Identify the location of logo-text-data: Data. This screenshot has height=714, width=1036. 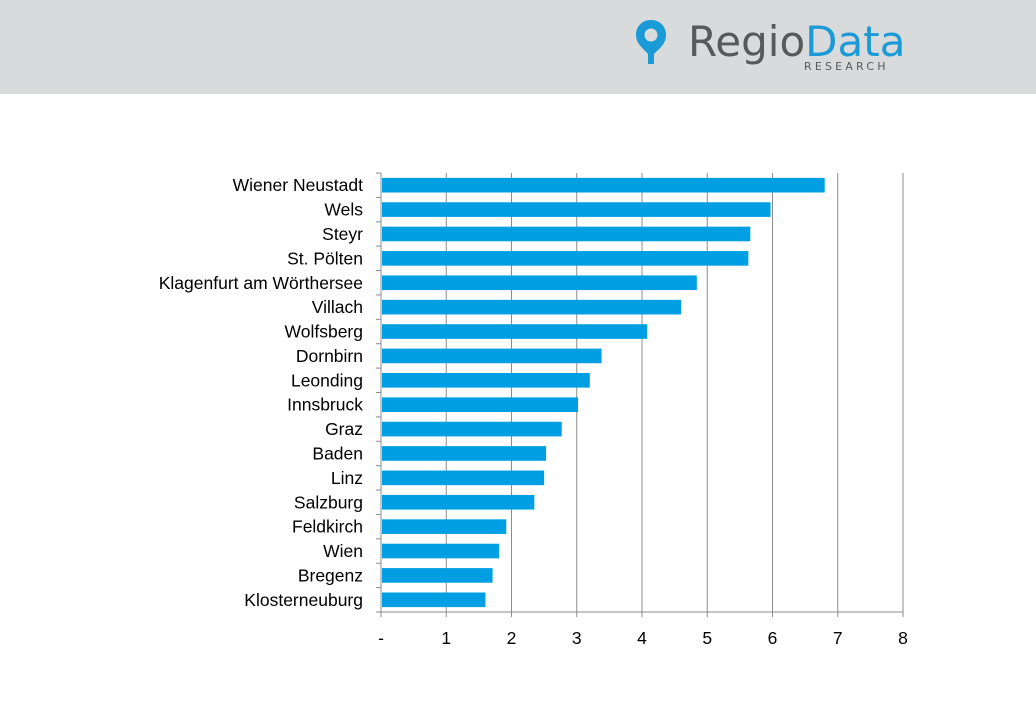
(855, 41).